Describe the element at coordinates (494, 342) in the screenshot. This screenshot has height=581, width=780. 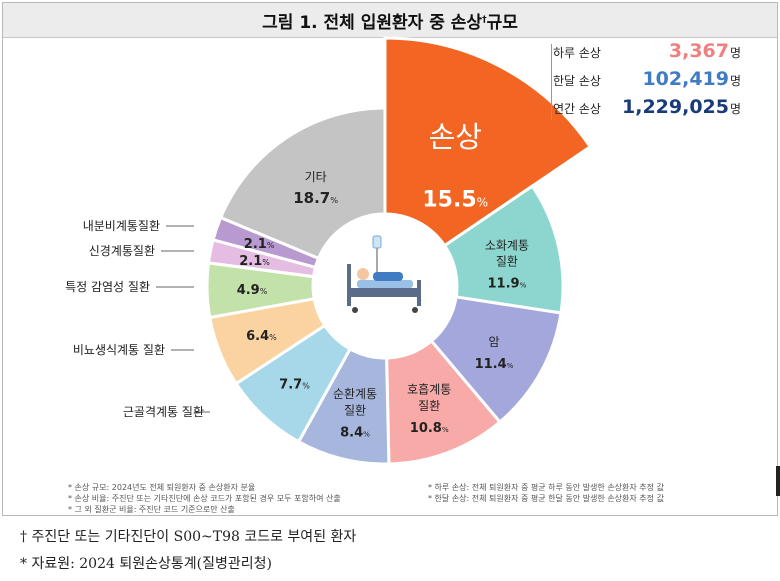
I see `slice-name: 암` at that location.